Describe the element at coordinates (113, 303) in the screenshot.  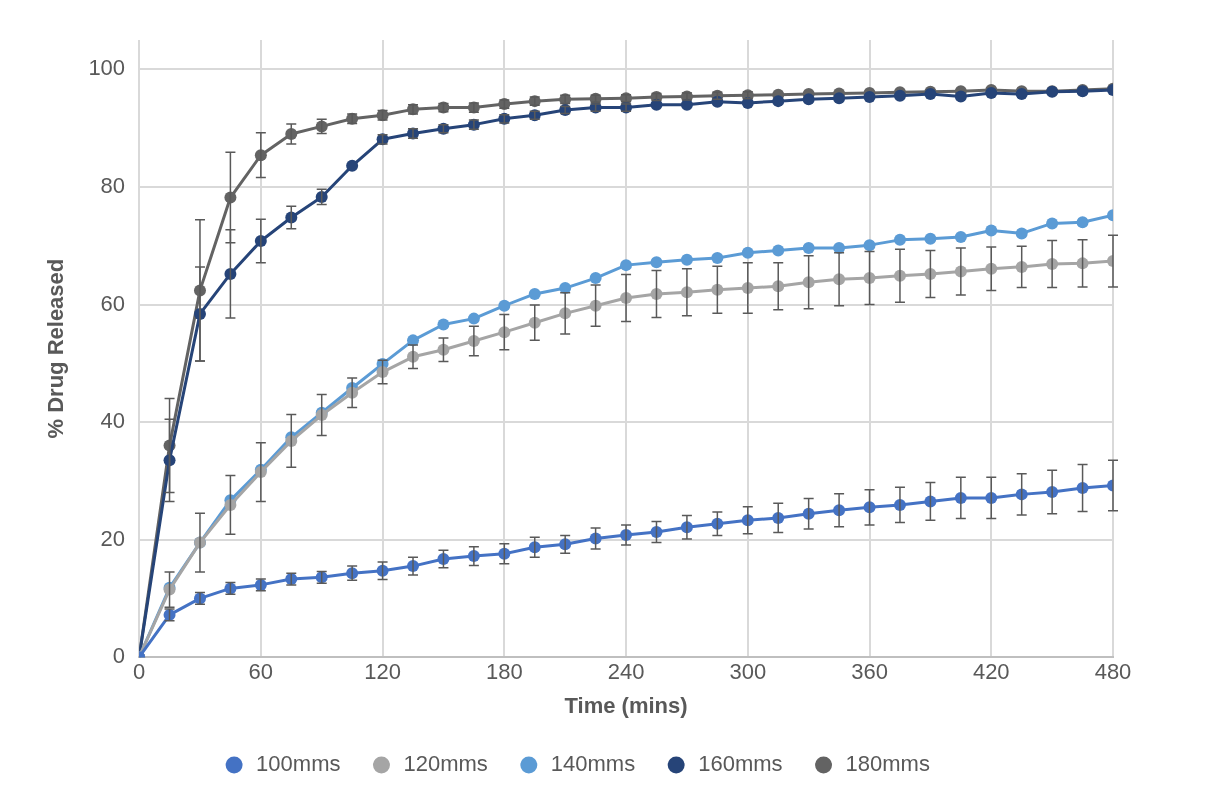
I see `y-tick-label: 60` at that location.